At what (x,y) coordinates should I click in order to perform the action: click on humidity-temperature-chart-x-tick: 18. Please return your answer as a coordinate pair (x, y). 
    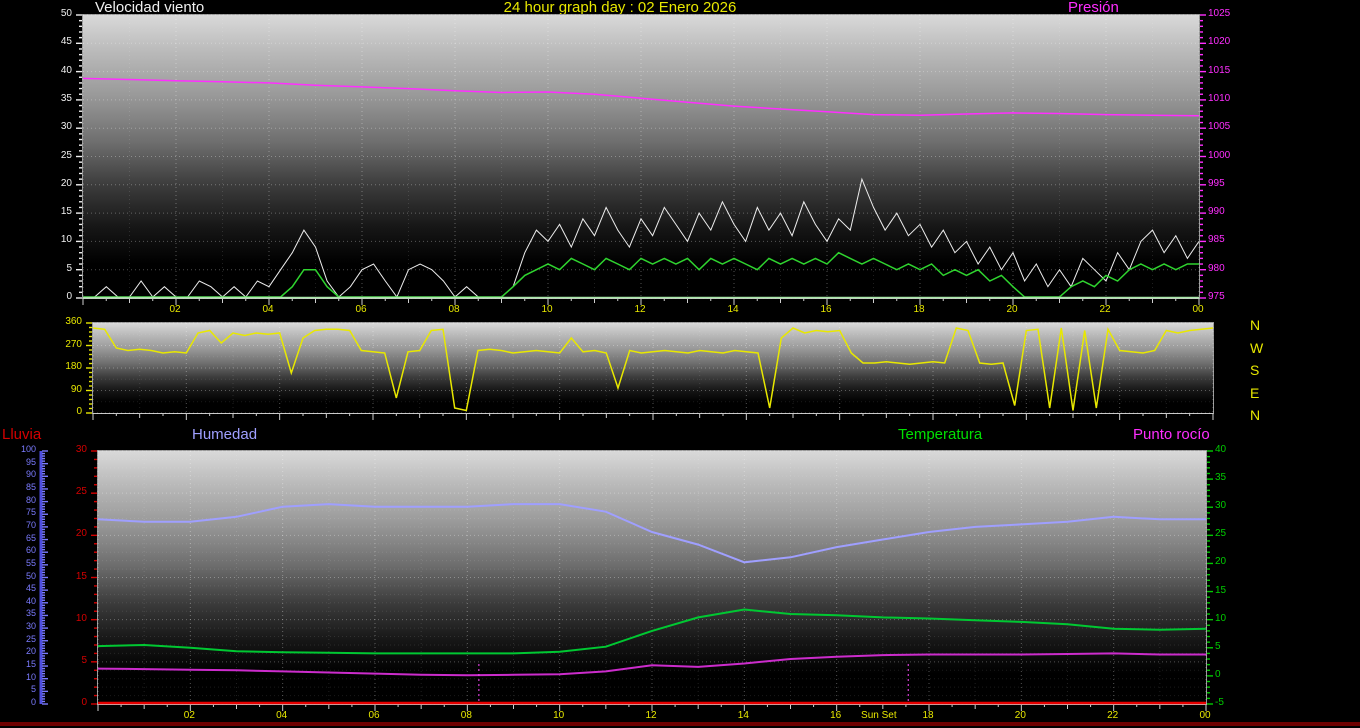
    Looking at the image, I should click on (928, 715).